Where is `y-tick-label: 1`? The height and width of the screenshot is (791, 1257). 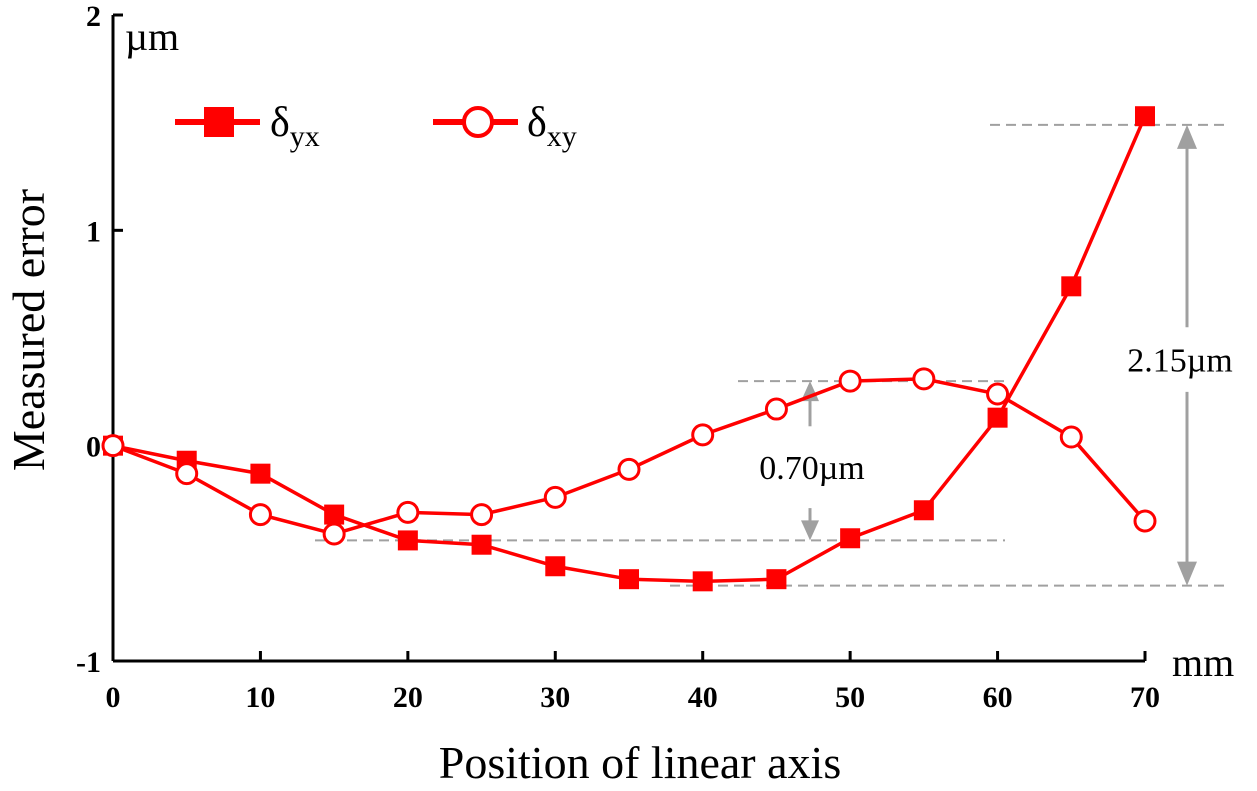 y-tick-label: 1 is located at coordinates (93, 231).